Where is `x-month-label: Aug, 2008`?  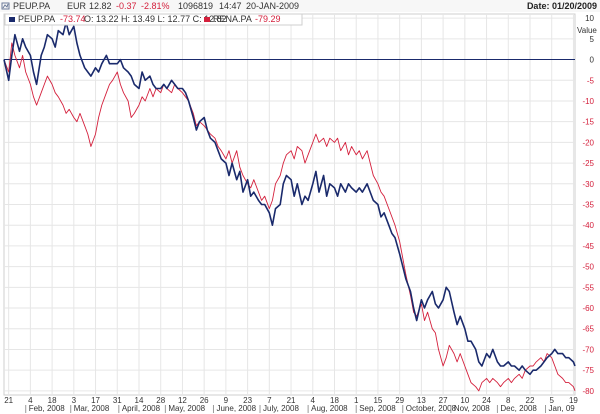 x-month-label: Aug, 2008 is located at coordinates (329, 408).